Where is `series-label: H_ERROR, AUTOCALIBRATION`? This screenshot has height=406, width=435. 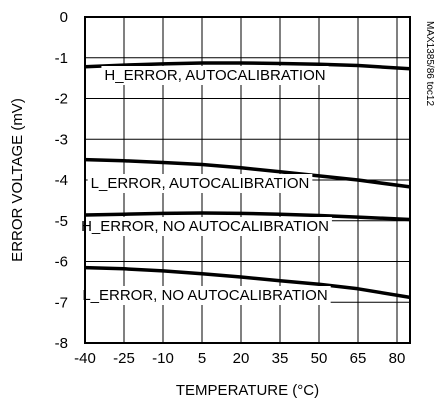
series-label: H_ERROR, AUTOCALIBRATION is located at coordinates (214, 75).